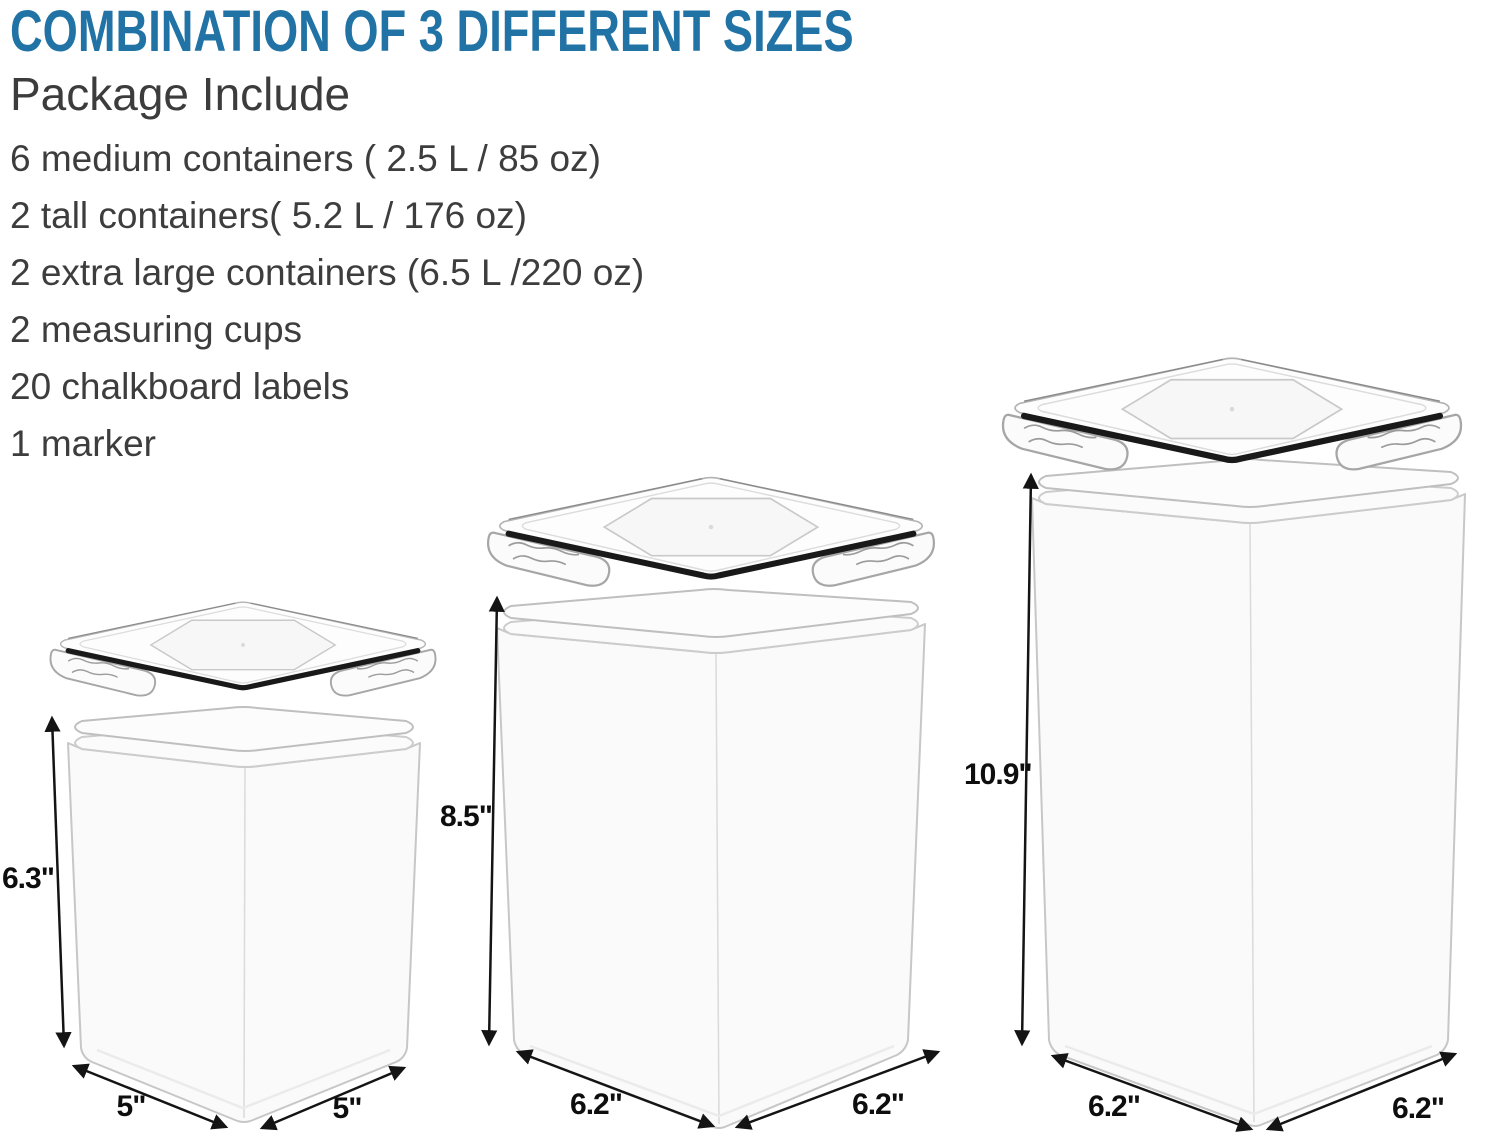 Image resolution: width=1493 pixels, height=1135 pixels. What do you see at coordinates (28, 878) in the screenshot?
I see `height-dimension-label-medium: 6.3"` at bounding box center [28, 878].